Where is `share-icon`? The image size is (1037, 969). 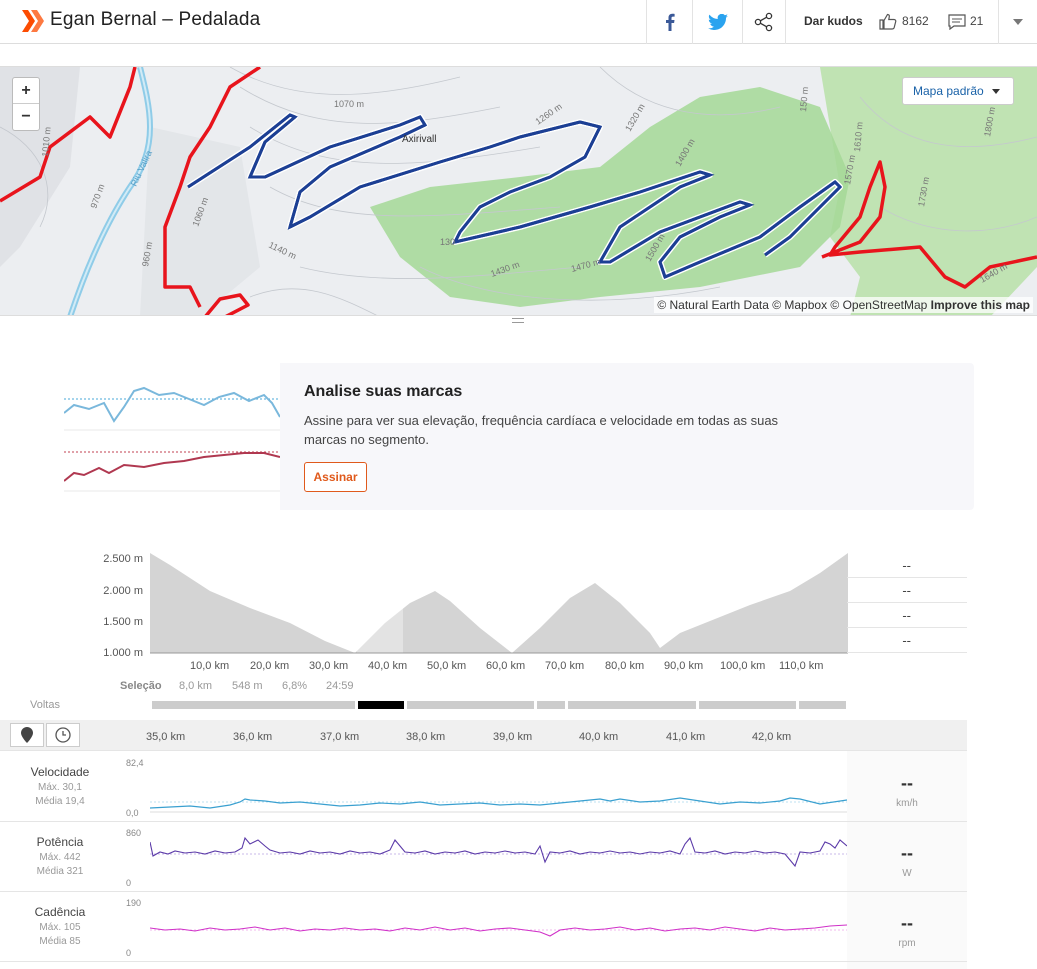 share-icon is located at coordinates (763, 22).